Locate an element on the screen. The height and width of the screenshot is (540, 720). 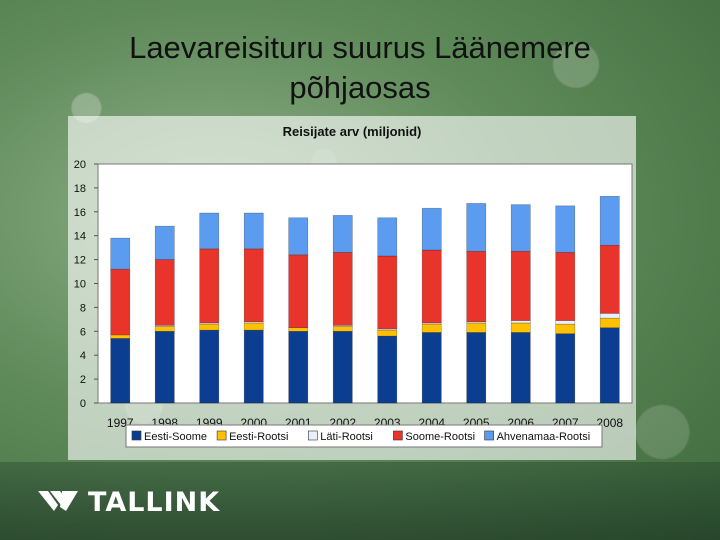
bar-Soome-Rootsi-2008 is located at coordinates (609, 279).